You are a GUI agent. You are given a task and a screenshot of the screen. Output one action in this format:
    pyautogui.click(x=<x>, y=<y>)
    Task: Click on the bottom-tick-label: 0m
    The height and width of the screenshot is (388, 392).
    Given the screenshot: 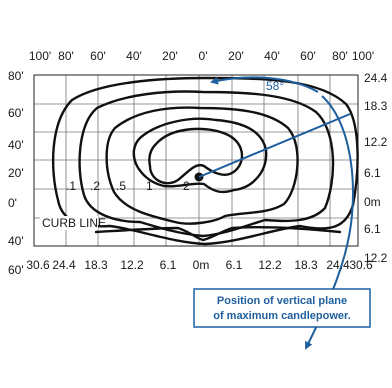 What is the action you would take?
    pyautogui.click(x=201, y=265)
    